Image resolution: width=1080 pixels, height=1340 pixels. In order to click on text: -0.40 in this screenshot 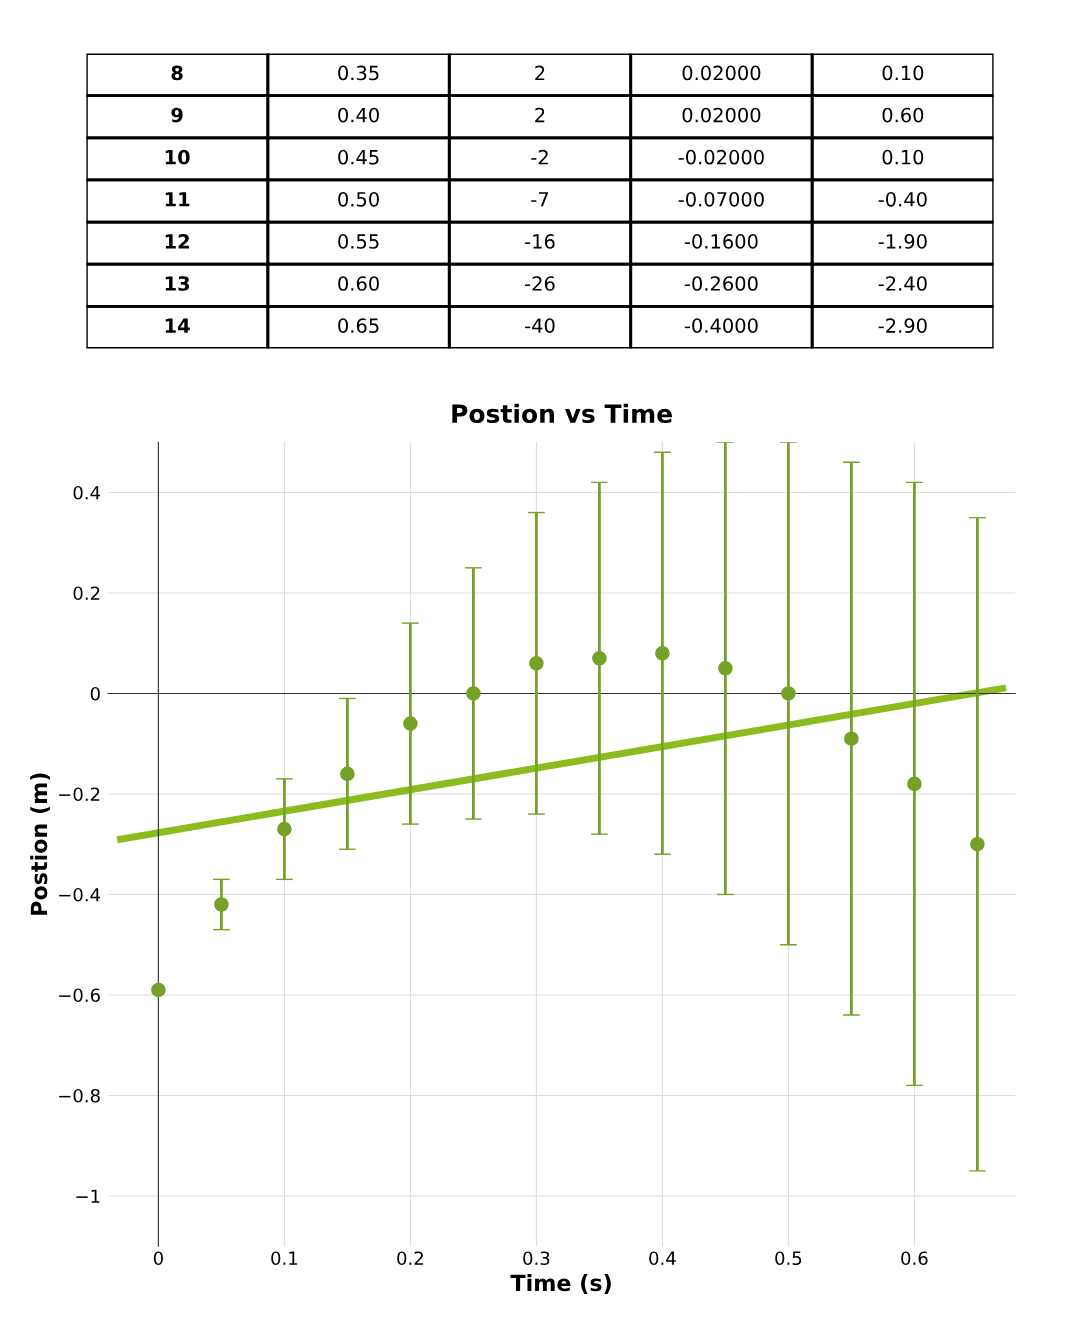, I will do `click(902, 199)`.